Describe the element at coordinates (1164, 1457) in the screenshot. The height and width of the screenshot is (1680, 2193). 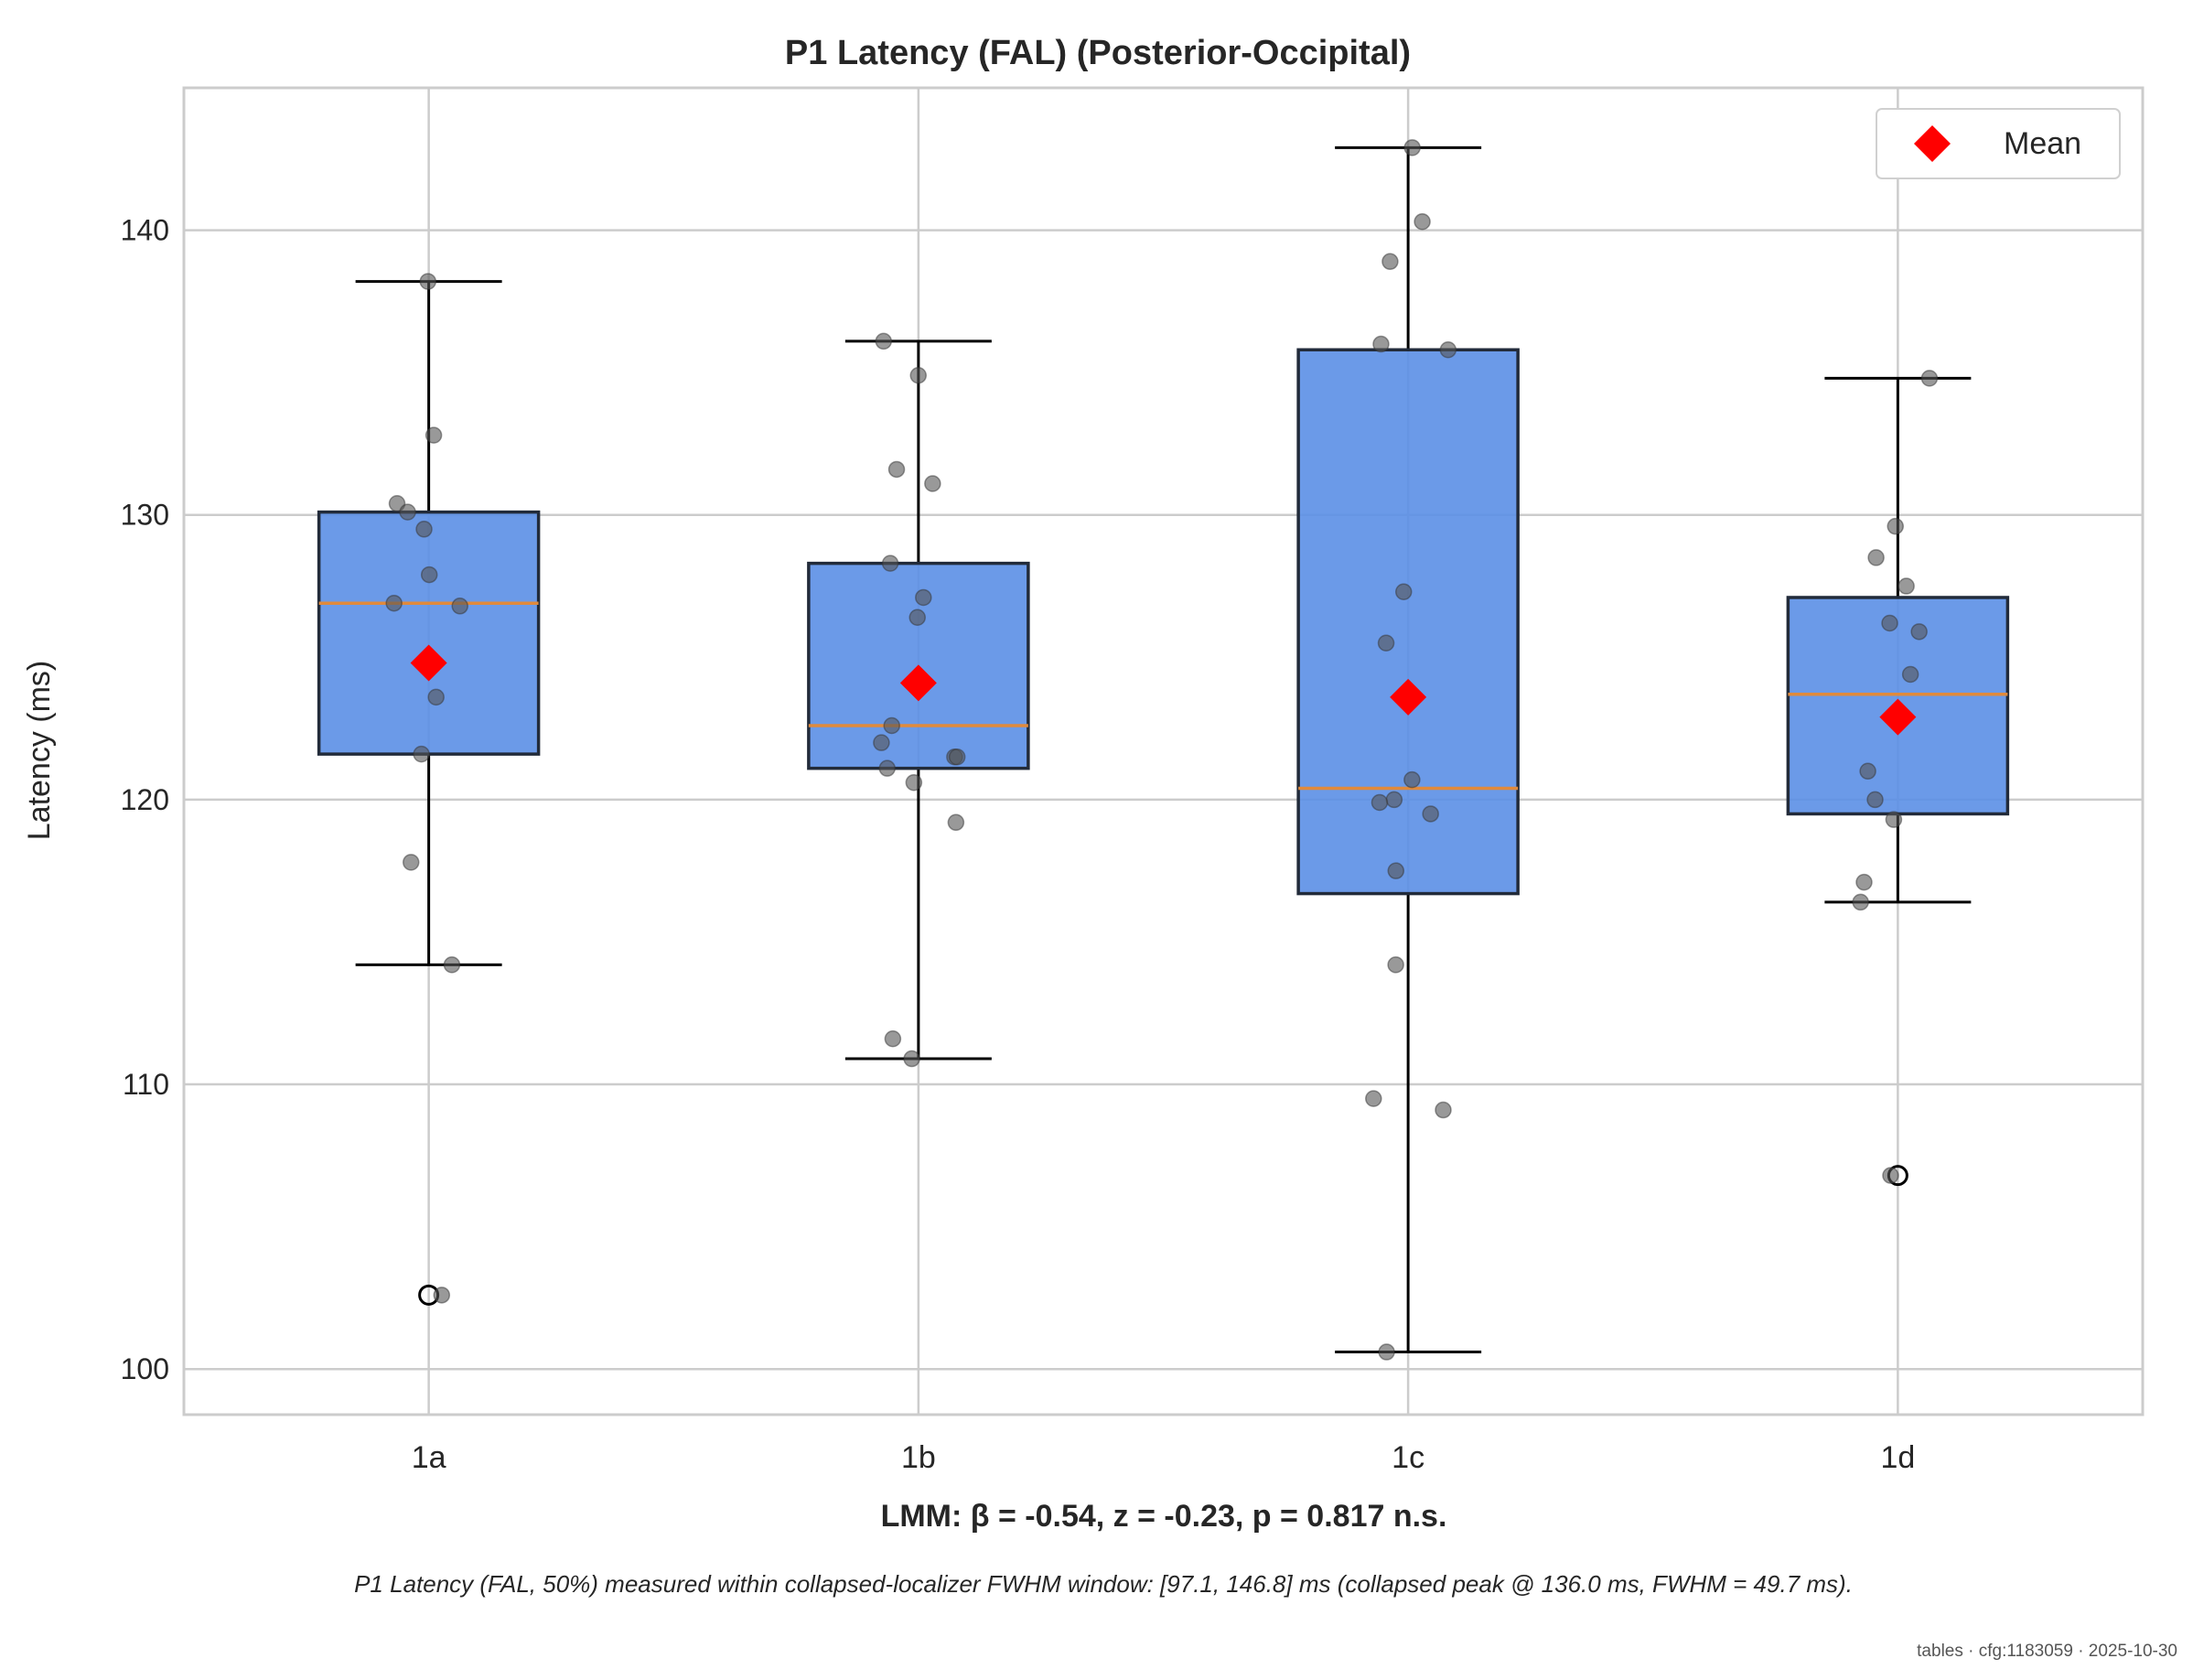
I see `x-tick-labels: 1a 1b 1c 1d` at that location.